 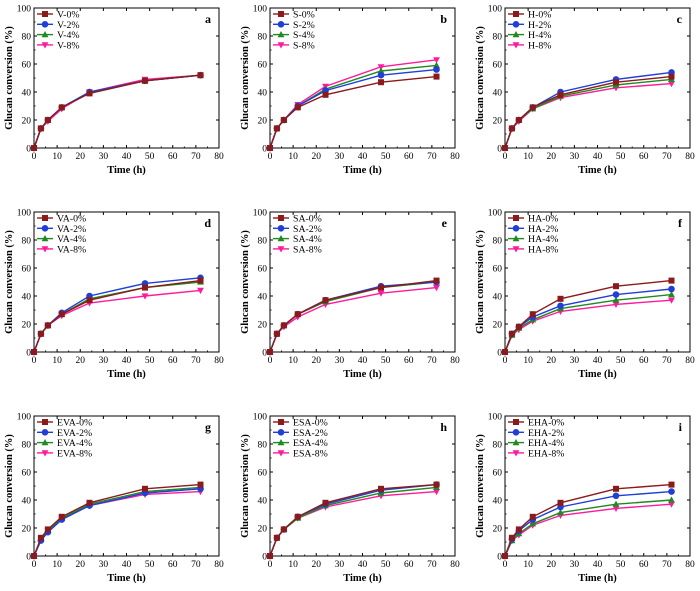 I want to click on legend-label: H-0%, so click(x=539, y=15).